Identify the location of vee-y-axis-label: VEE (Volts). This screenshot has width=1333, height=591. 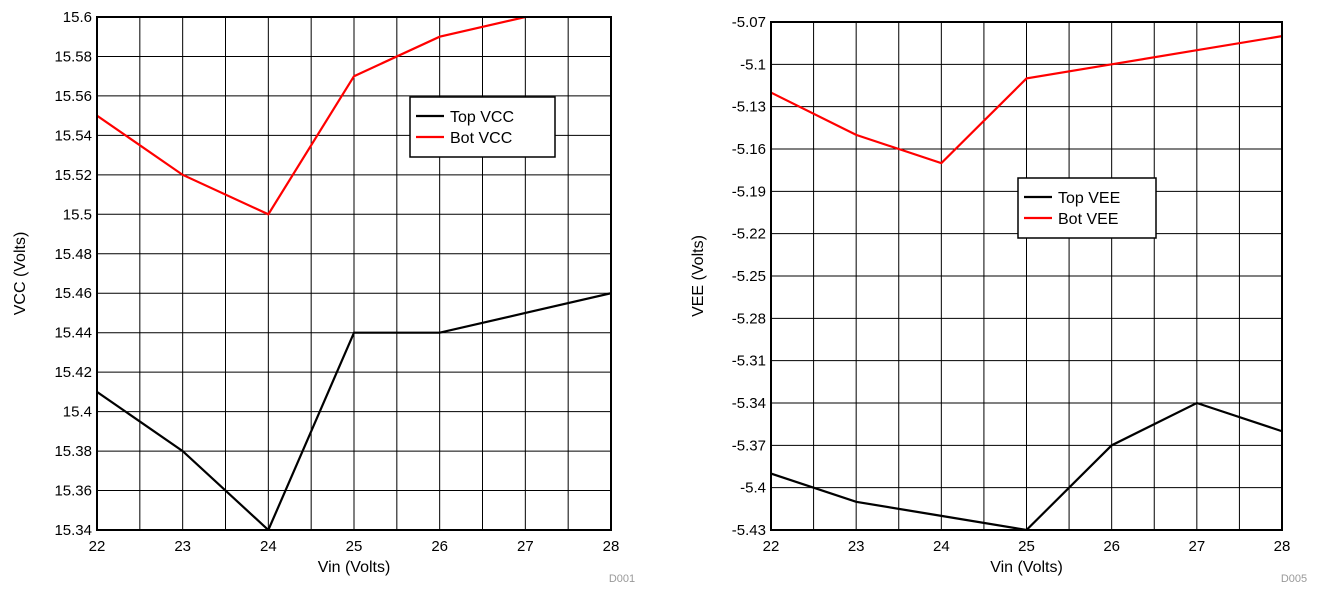
(698, 276).